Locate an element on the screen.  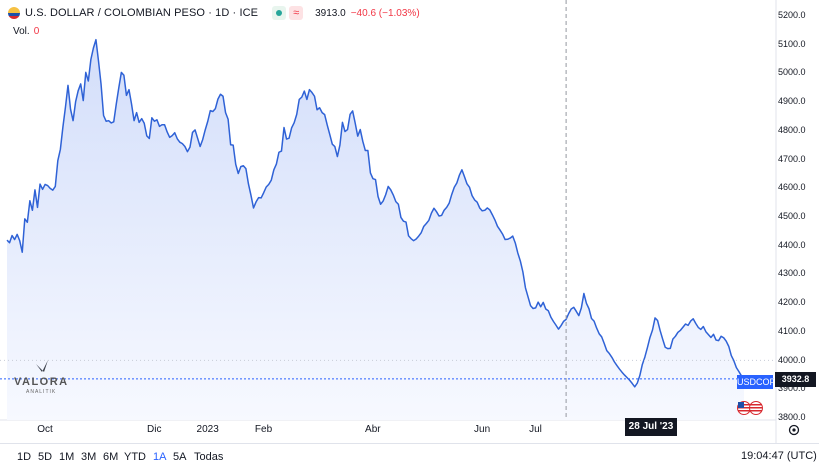
x-tick-label: Feb is located at coordinates (263, 429).